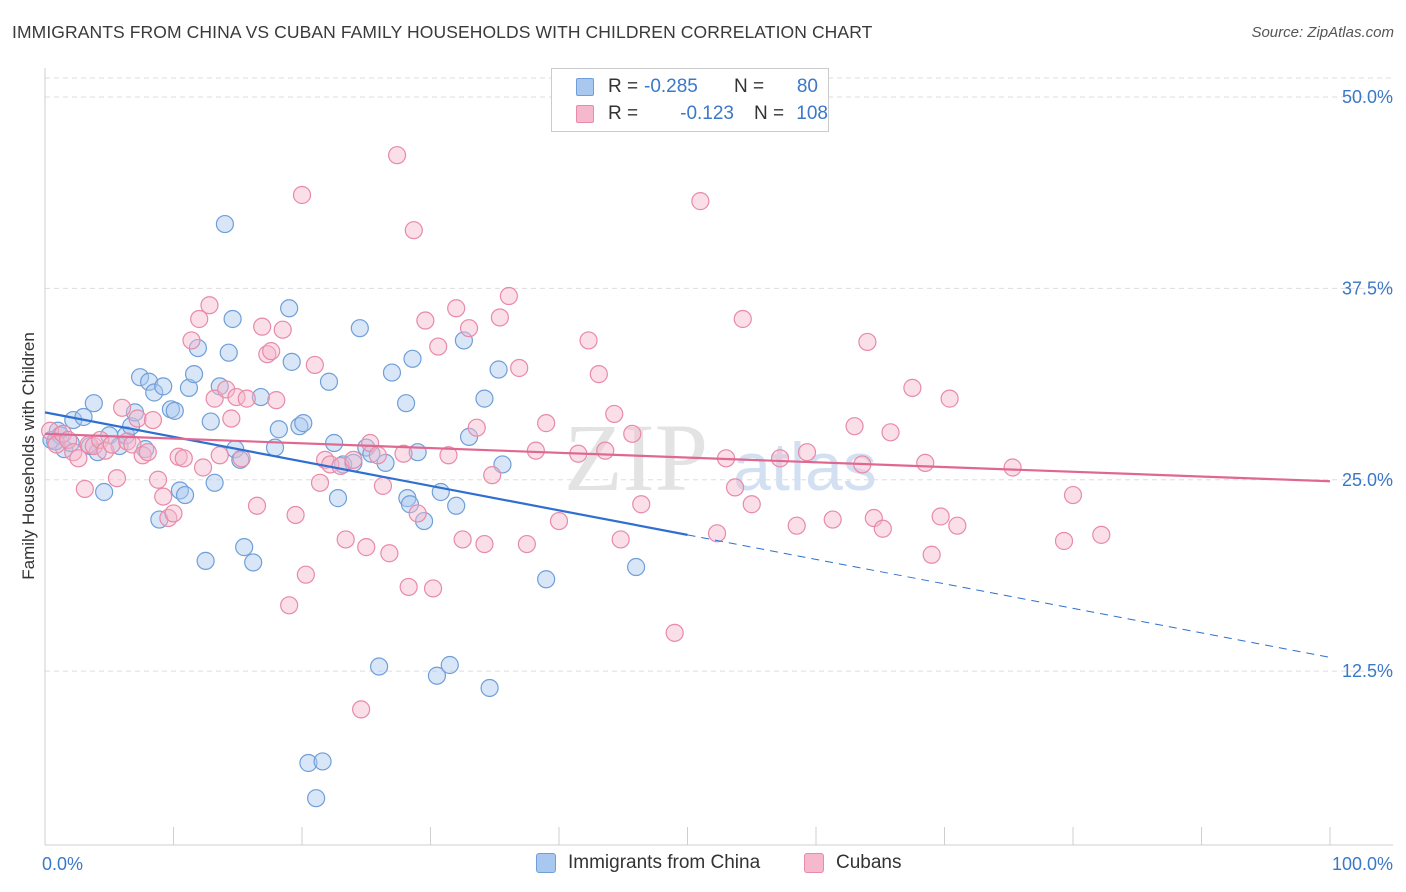 This screenshot has width=1406, height=892. What do you see at coordinates (807, 86) in the screenshot?
I see `n-value: 80` at bounding box center [807, 86].